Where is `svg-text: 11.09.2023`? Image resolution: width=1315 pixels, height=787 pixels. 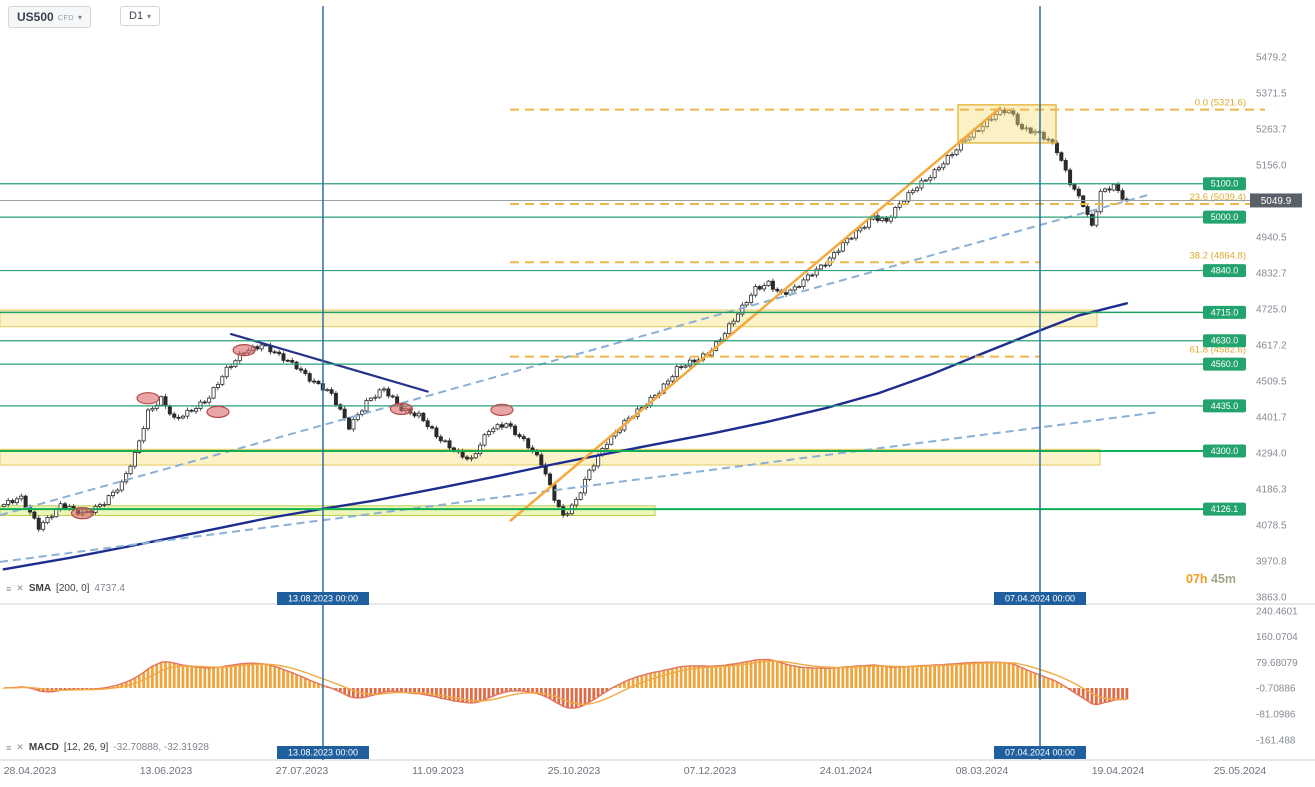
svg-text: 11.09.2023 is located at coordinates (438, 771).